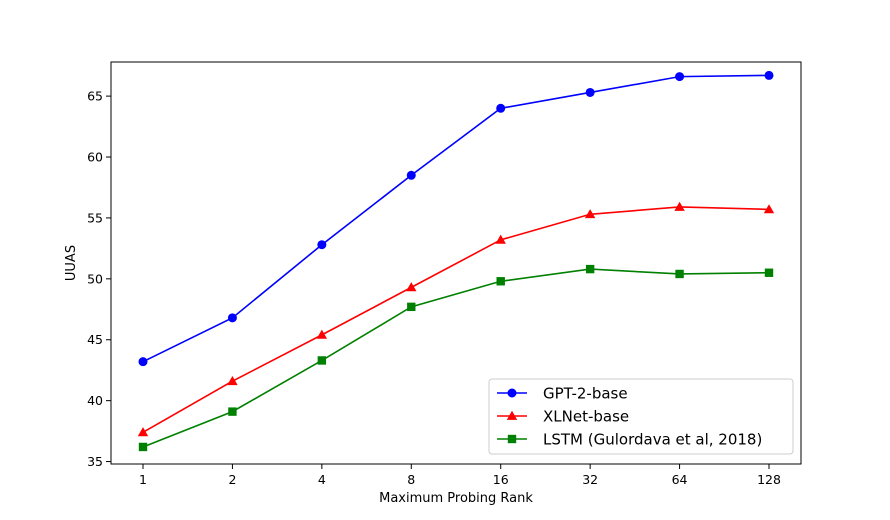 The width and height of the screenshot is (890, 520). What do you see at coordinates (232, 479) in the screenshot?
I see `x-tick-label: 2` at bounding box center [232, 479].